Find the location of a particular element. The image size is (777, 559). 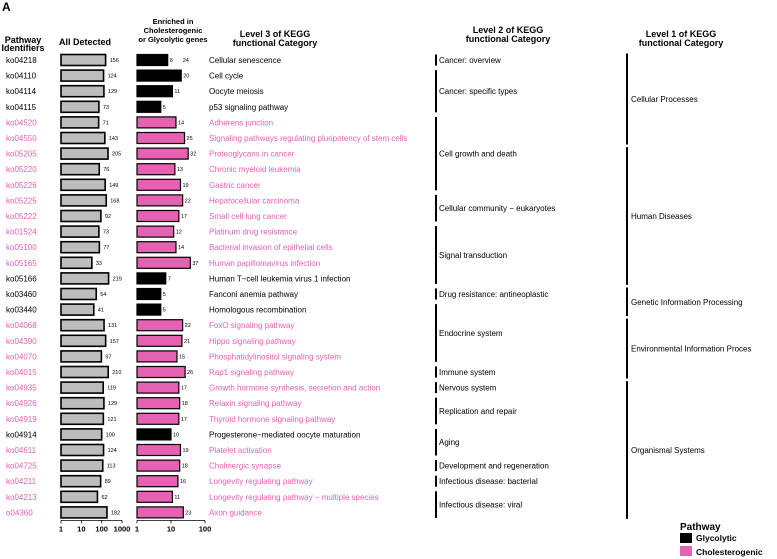

enriched-value: 19 is located at coordinates (185, 186).